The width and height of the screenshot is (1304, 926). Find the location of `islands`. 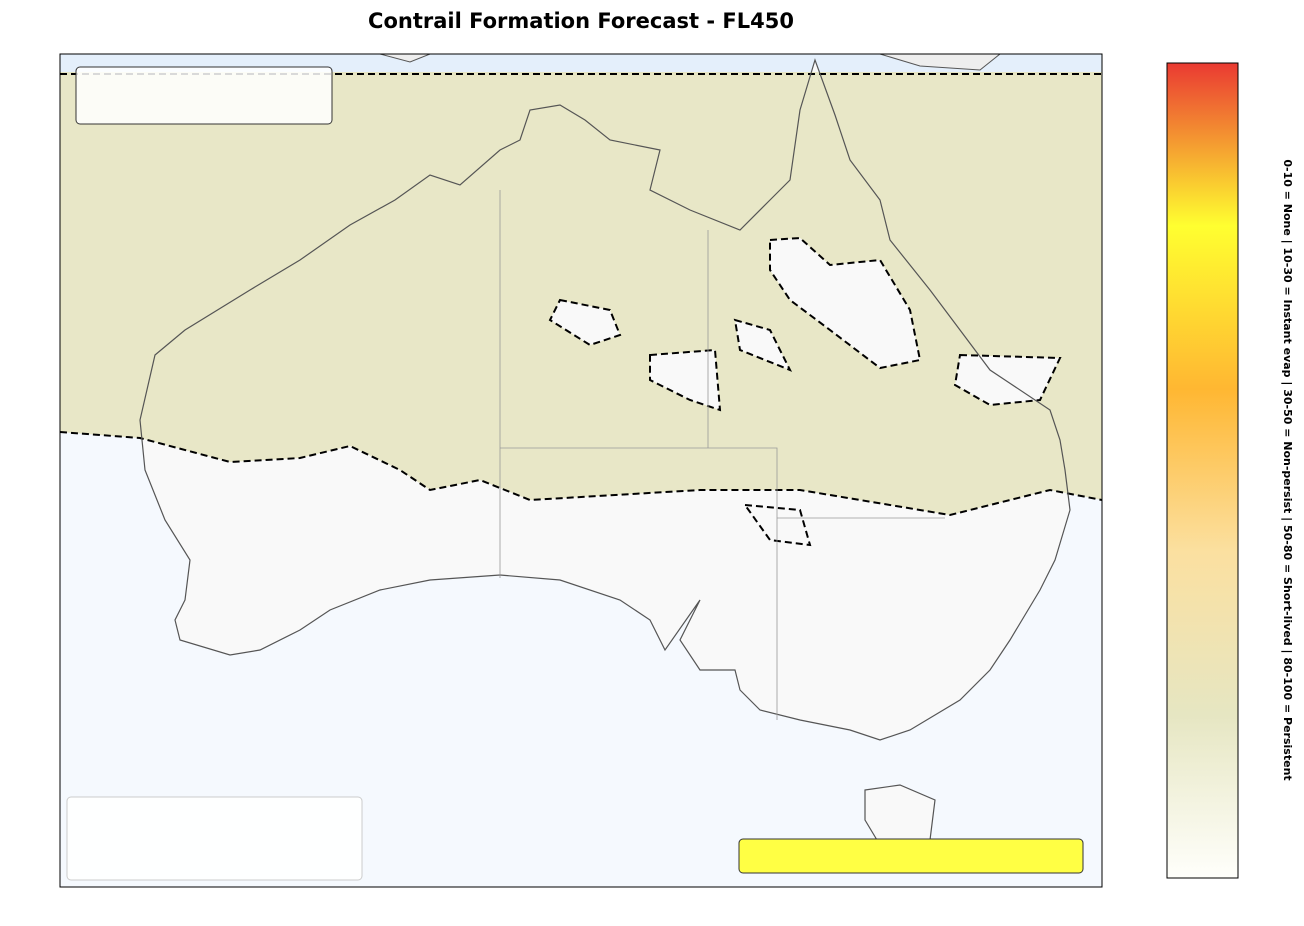

islands is located at coordinates (690, 62).